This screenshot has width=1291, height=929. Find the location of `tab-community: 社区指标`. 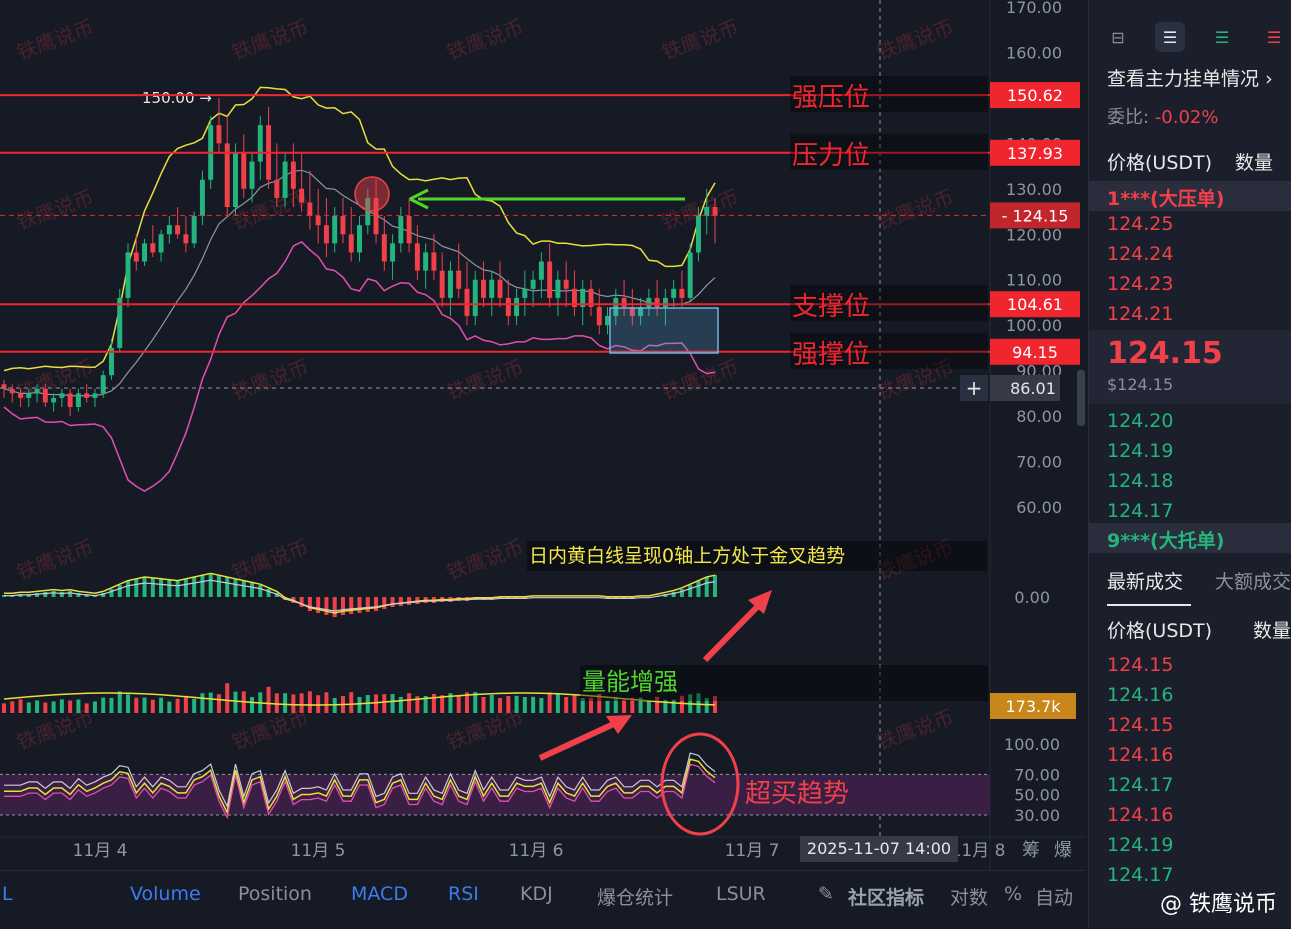

tab-community: 社区指标 is located at coordinates (886, 896).